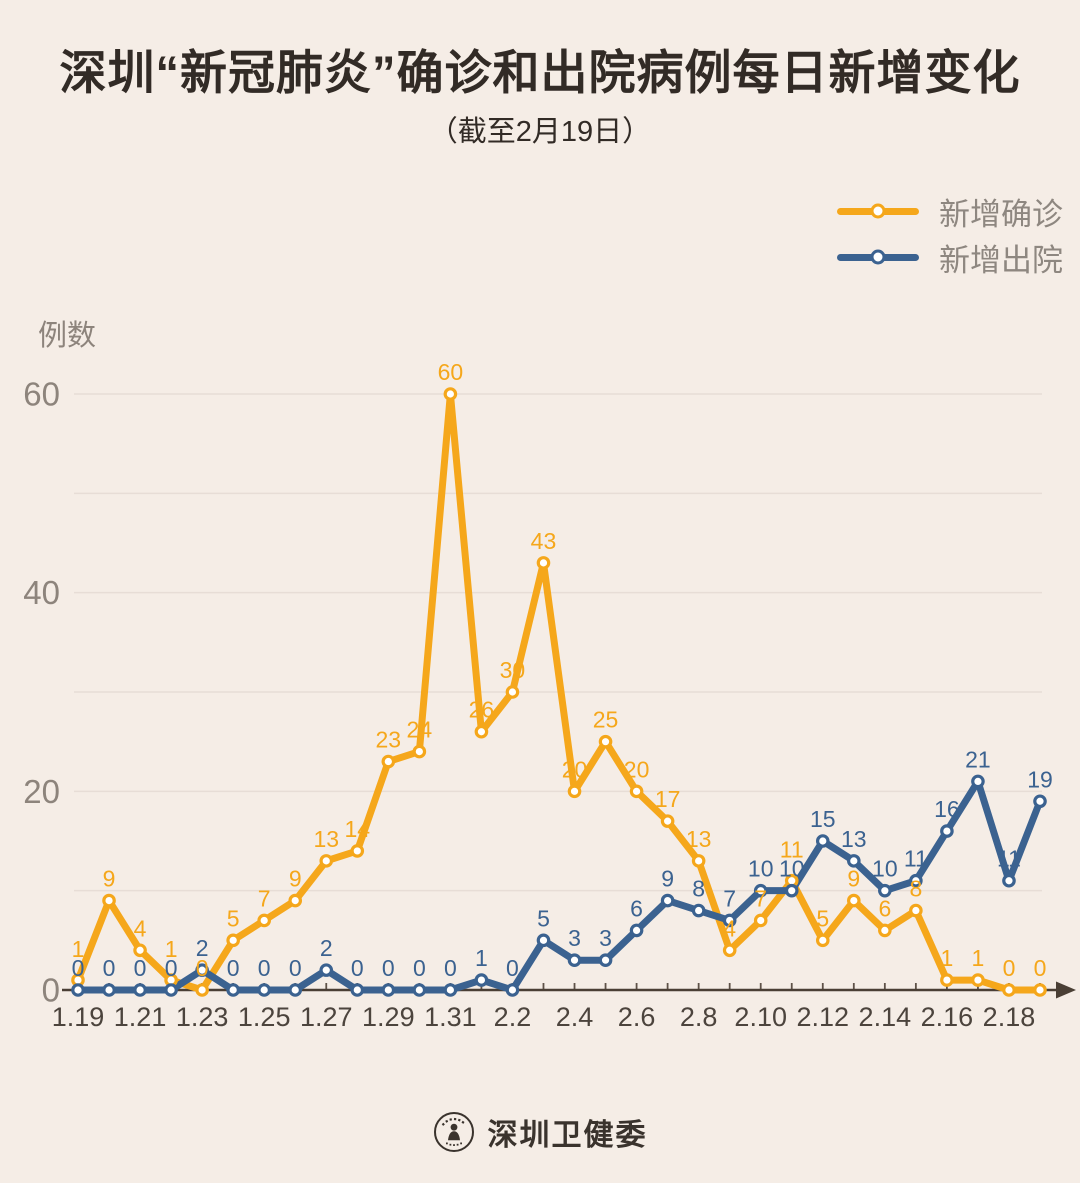 The width and height of the screenshot is (1080, 1183). What do you see at coordinates (605, 938) in the screenshot?
I see `value-label-discharged: 3` at bounding box center [605, 938].